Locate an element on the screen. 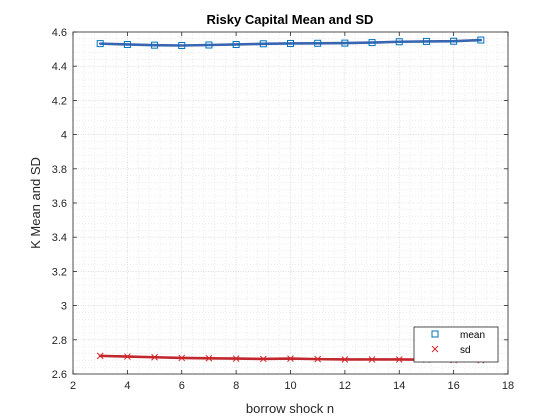 This screenshot has width=560, height=420. x-tick-label: 14 is located at coordinates (399, 386).